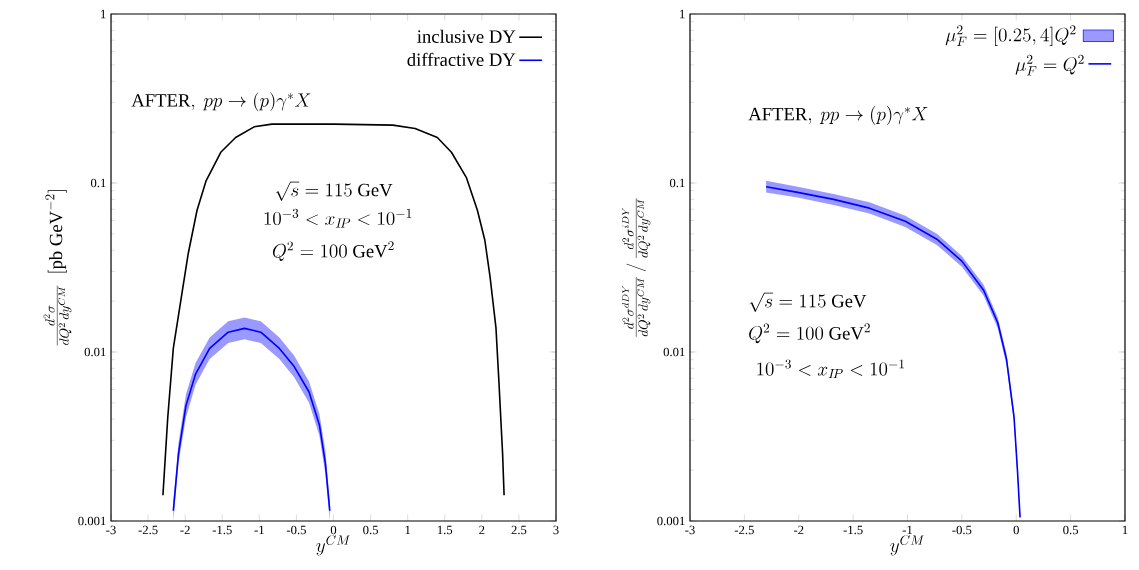 This screenshot has height=570, width=1139. I want to click on x-tick-label: 1.5, so click(445, 530).